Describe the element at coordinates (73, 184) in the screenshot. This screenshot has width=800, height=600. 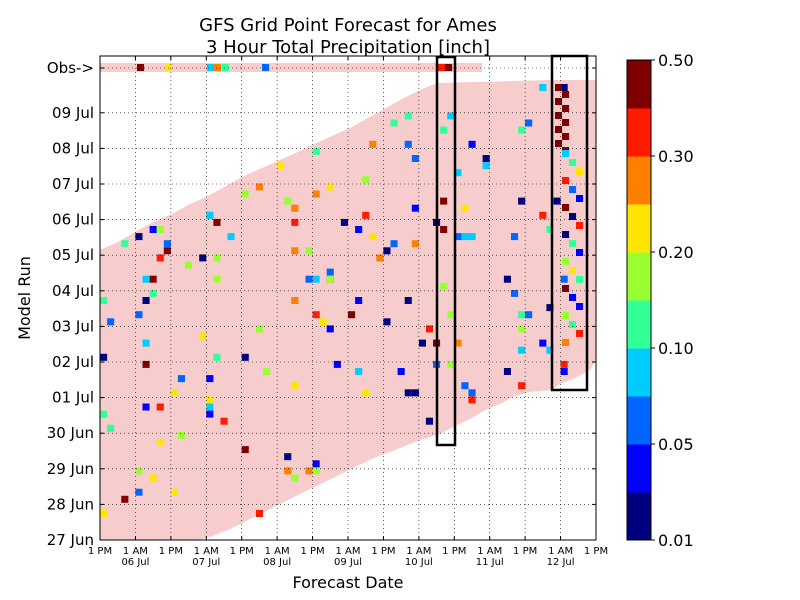
I see `y-tick-label: 07 Jul` at that location.